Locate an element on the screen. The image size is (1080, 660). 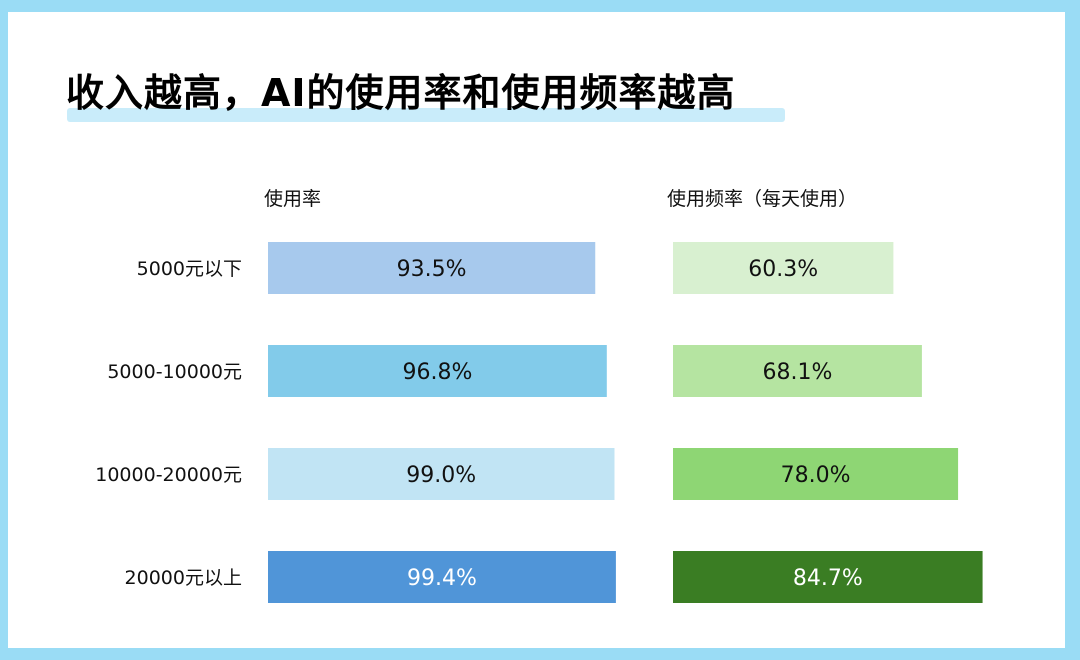
data-label: 99.4% is located at coordinates (442, 578).